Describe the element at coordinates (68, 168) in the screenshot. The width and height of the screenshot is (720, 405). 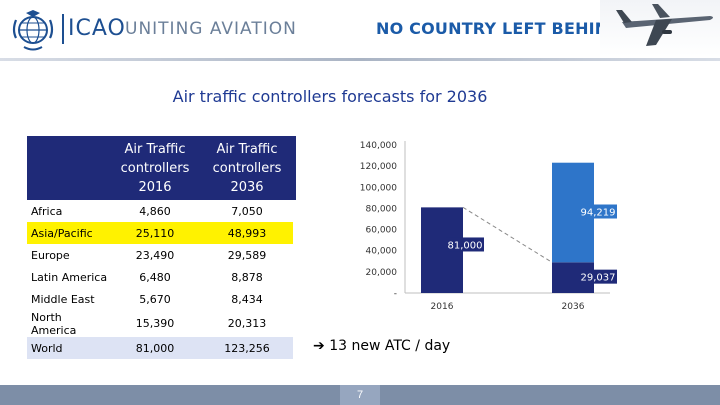
I see `table-header-region` at that location.